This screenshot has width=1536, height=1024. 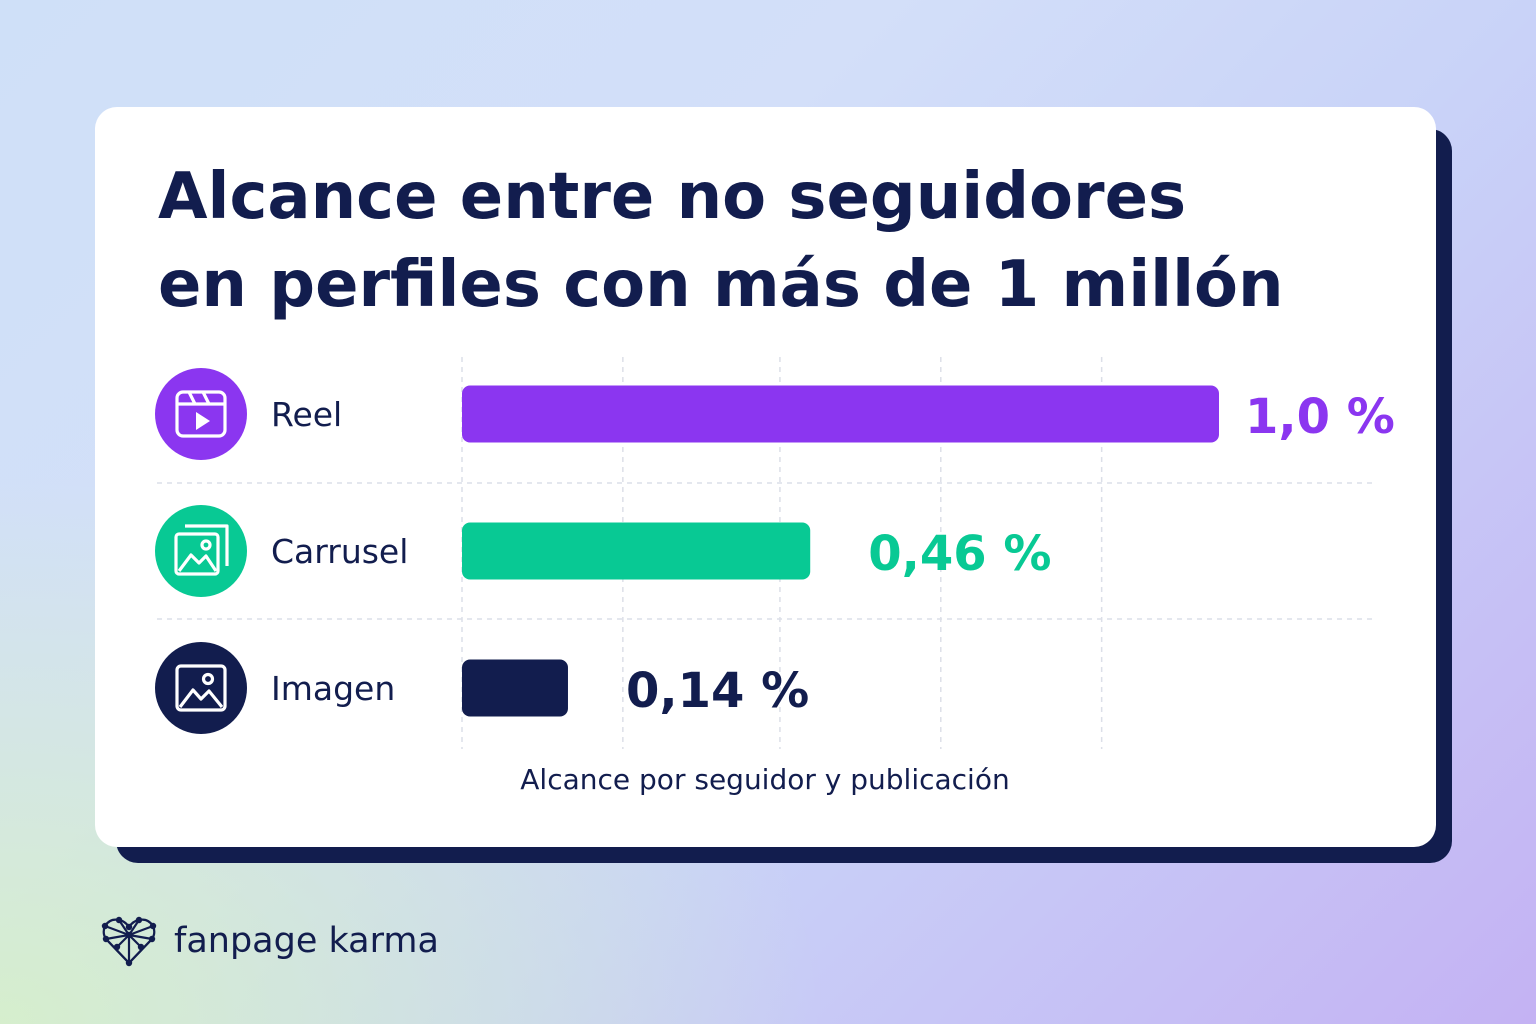 I want to click on brand-name: fanpage karma, so click(x=306, y=941).